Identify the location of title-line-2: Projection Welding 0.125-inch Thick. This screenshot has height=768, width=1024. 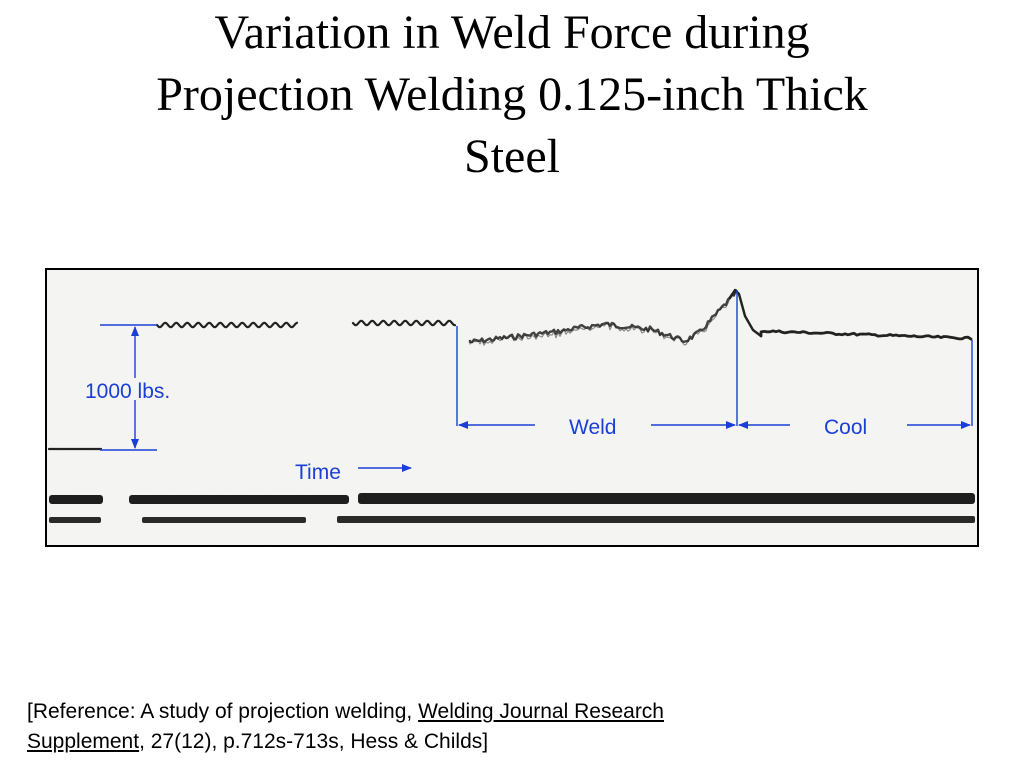
(512, 94).